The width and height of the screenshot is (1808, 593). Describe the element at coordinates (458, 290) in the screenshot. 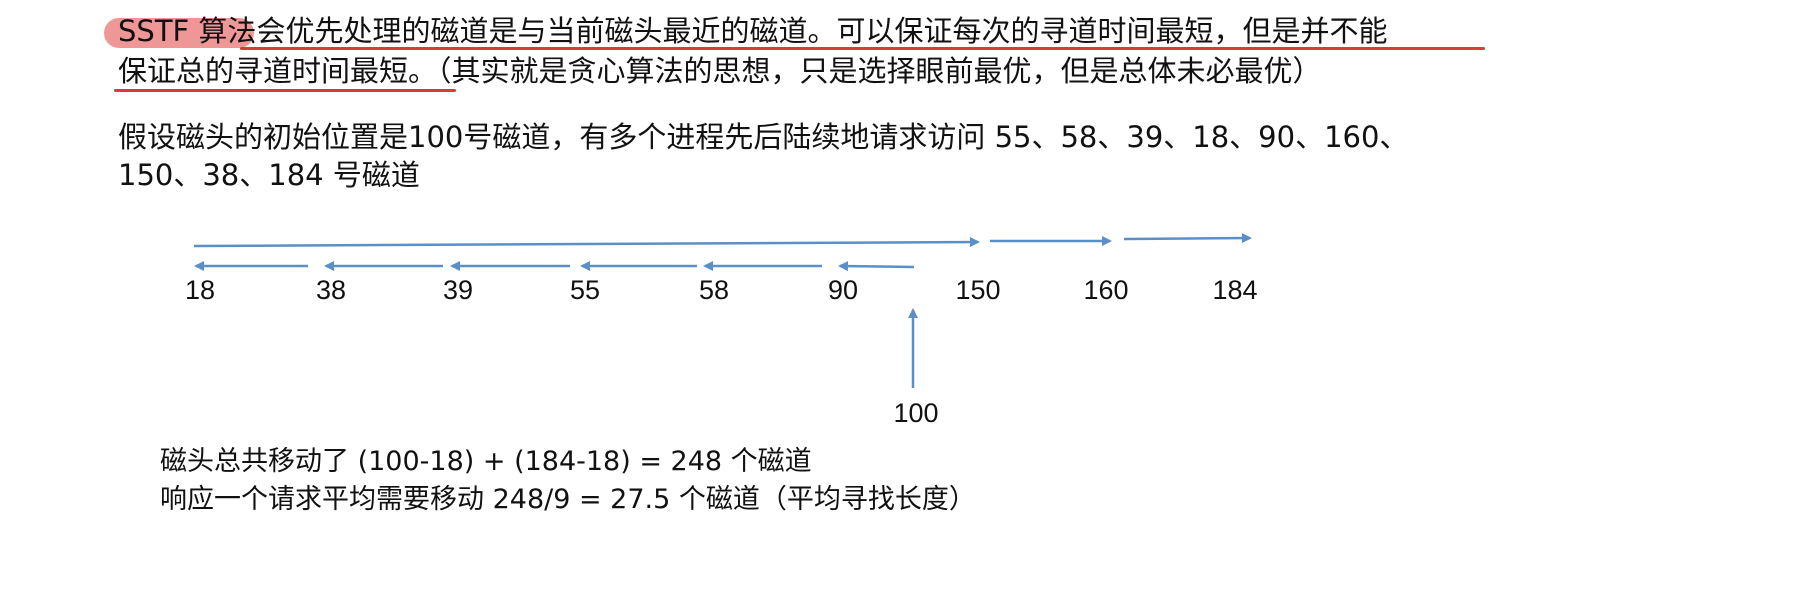

I see `track-label-39: 39` at that location.